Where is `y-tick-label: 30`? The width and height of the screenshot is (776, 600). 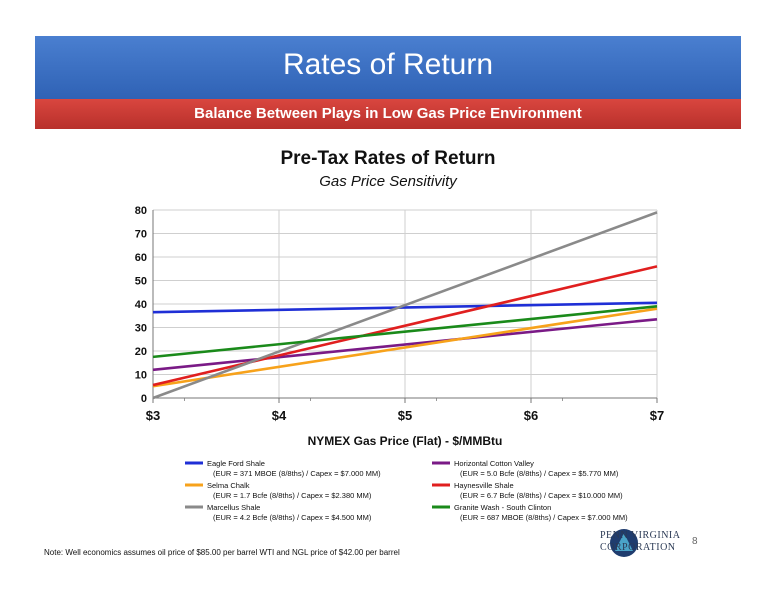
y-tick-label: 30 is located at coordinates (141, 329).